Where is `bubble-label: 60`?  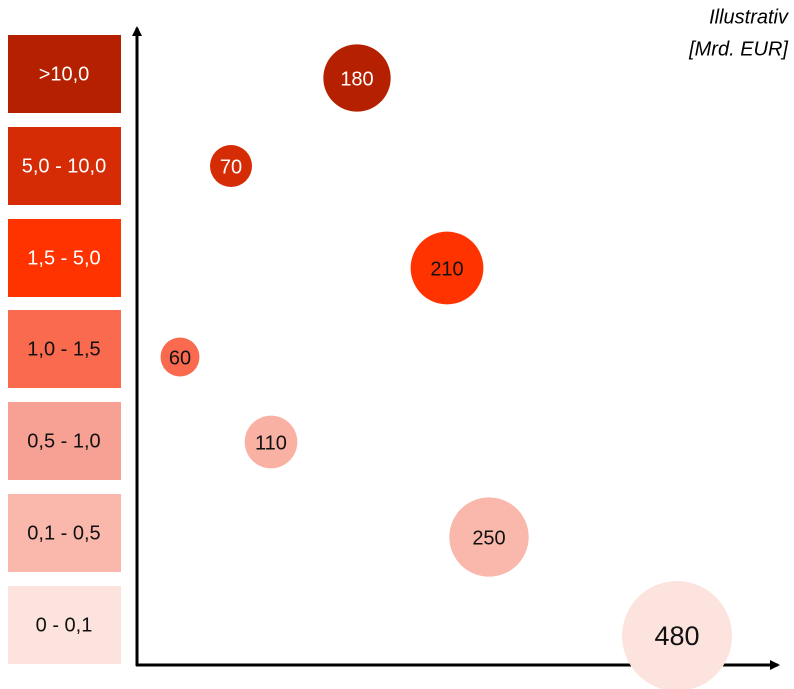
bubble-label: 60 is located at coordinates (180, 358).